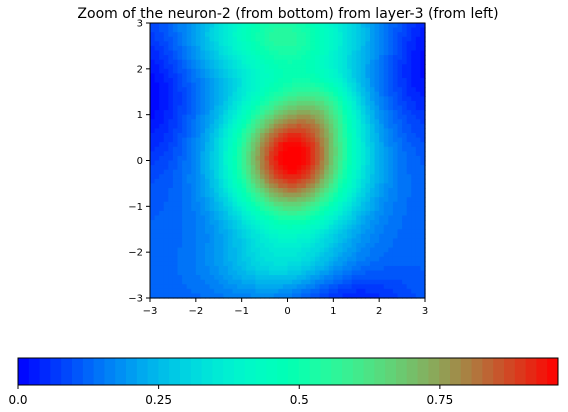  Describe the element at coordinates (135, 299) in the screenshot. I see `y-tick-label: −3` at that location.